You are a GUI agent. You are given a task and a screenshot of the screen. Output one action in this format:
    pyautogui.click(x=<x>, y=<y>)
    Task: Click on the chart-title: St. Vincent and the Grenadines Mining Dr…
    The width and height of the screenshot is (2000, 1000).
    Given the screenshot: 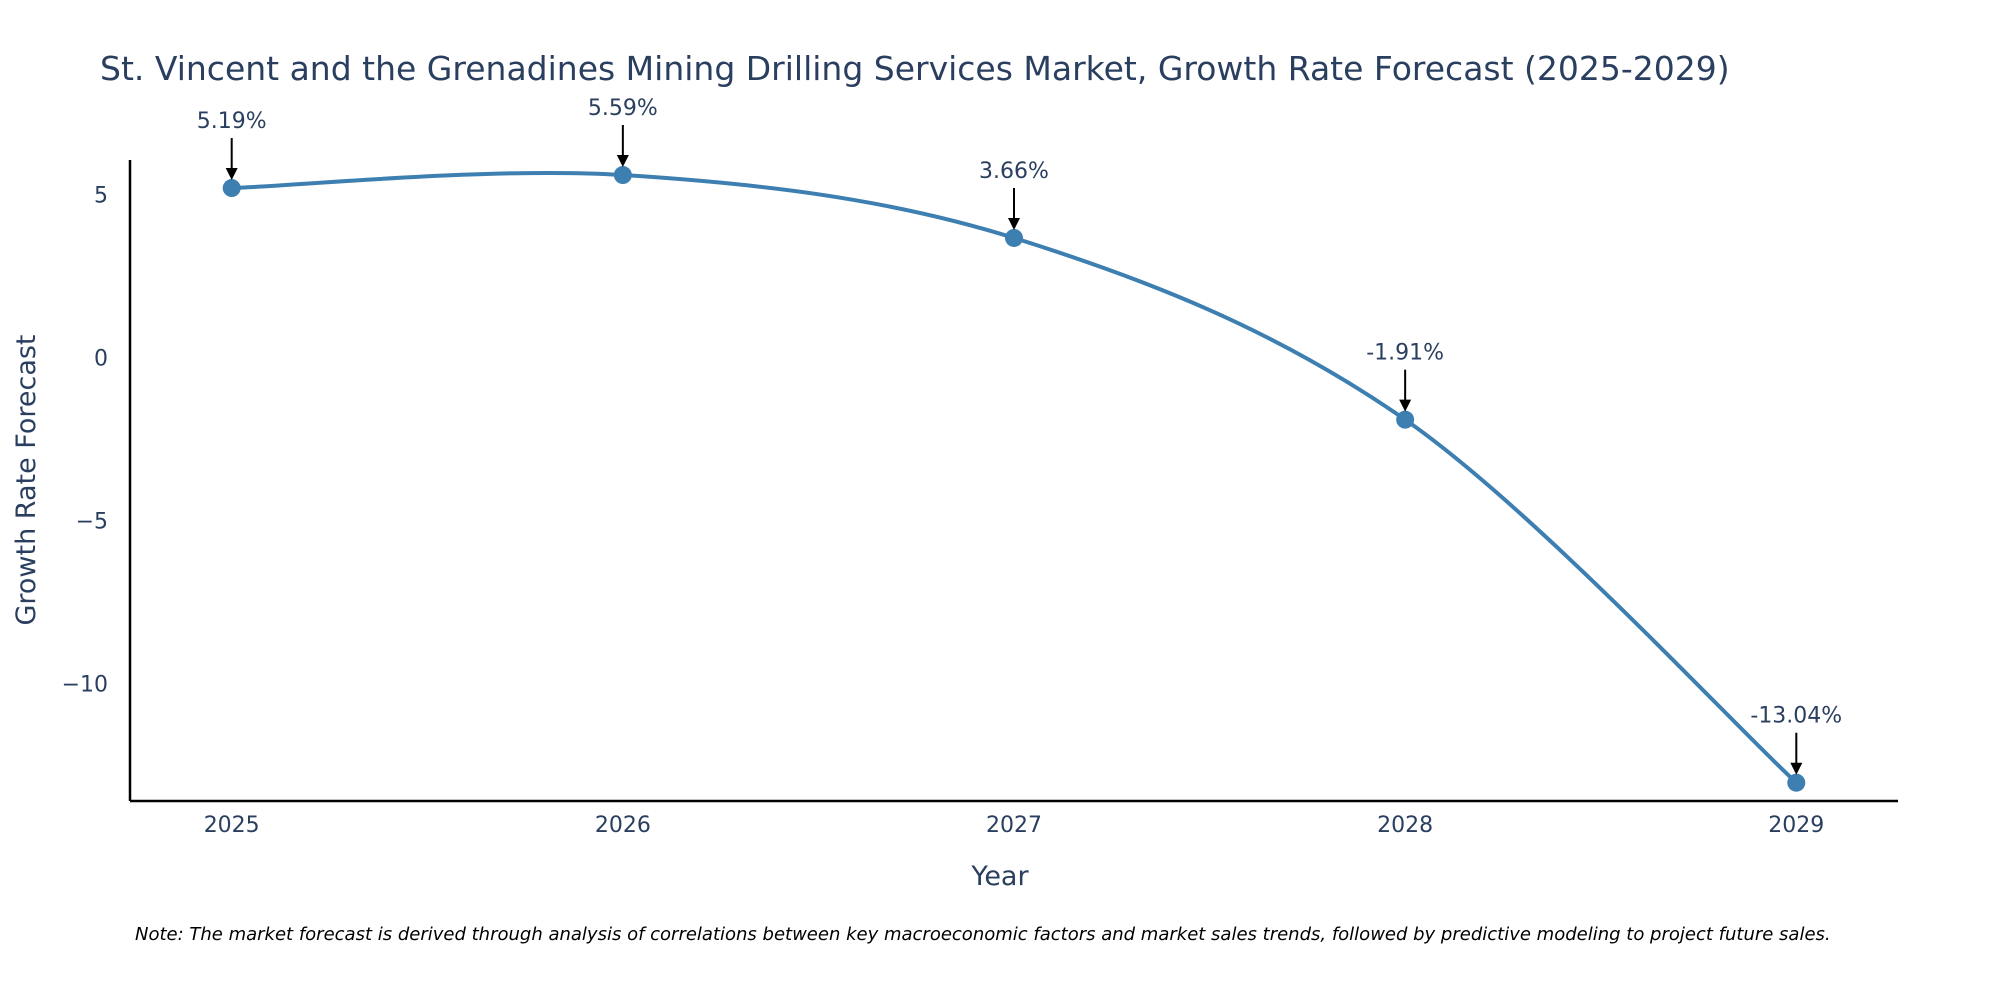 What is the action you would take?
    pyautogui.click(x=915, y=68)
    